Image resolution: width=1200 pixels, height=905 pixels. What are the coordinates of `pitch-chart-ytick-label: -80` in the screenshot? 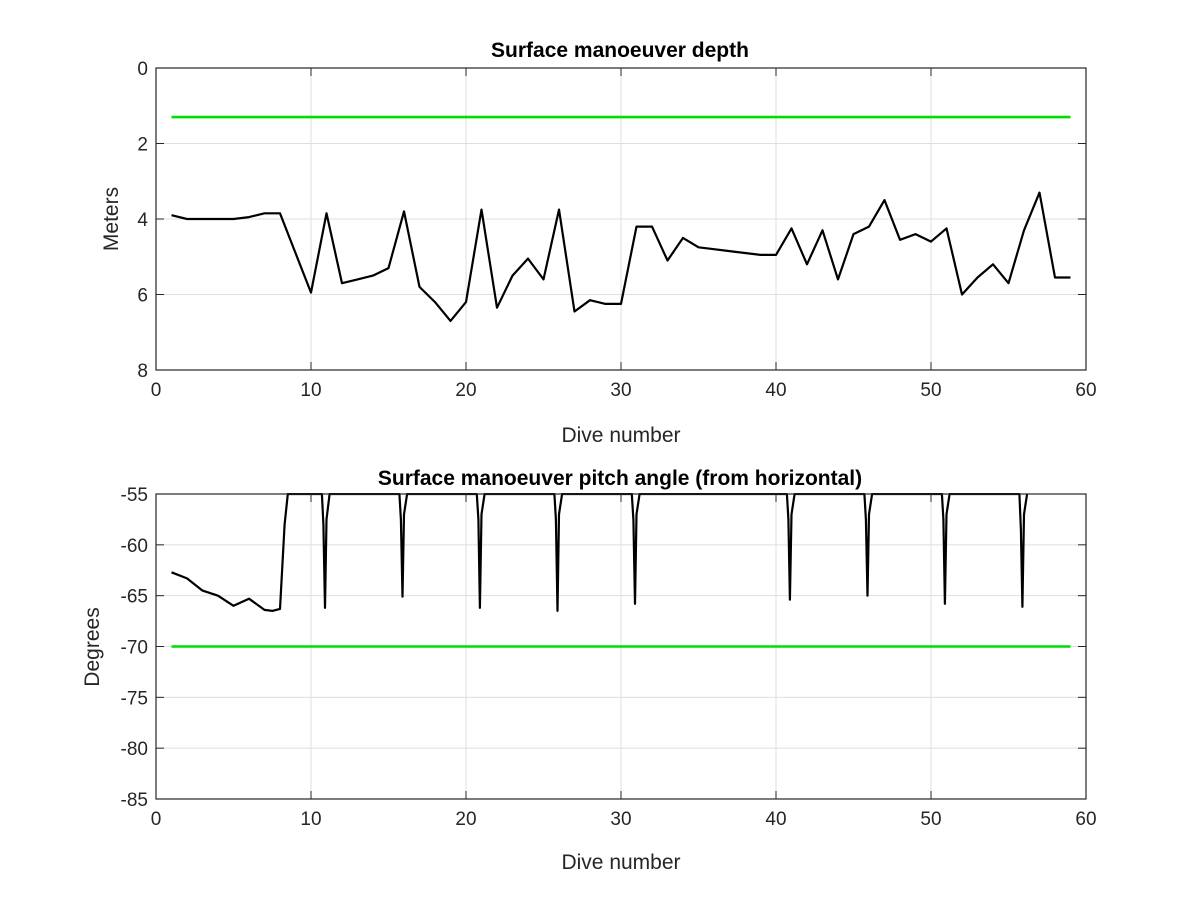 It's located at (134, 749).